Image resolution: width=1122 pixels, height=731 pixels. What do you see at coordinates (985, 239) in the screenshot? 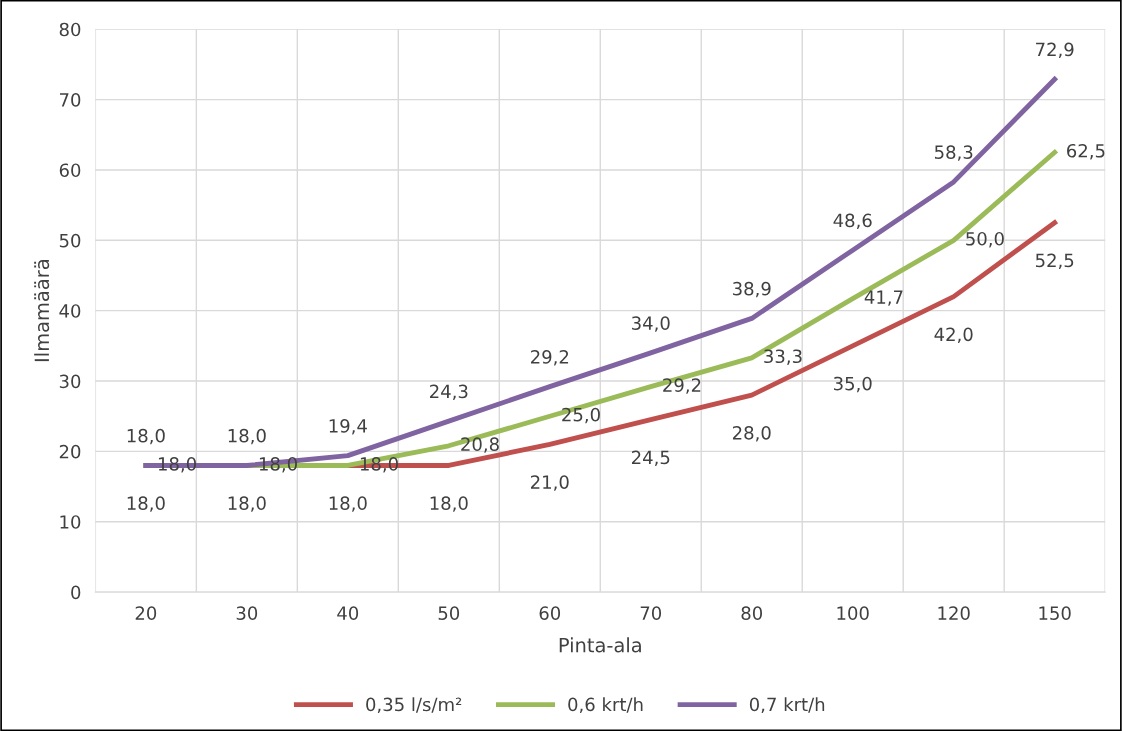
I see `data-label: 50,0` at bounding box center [985, 239].